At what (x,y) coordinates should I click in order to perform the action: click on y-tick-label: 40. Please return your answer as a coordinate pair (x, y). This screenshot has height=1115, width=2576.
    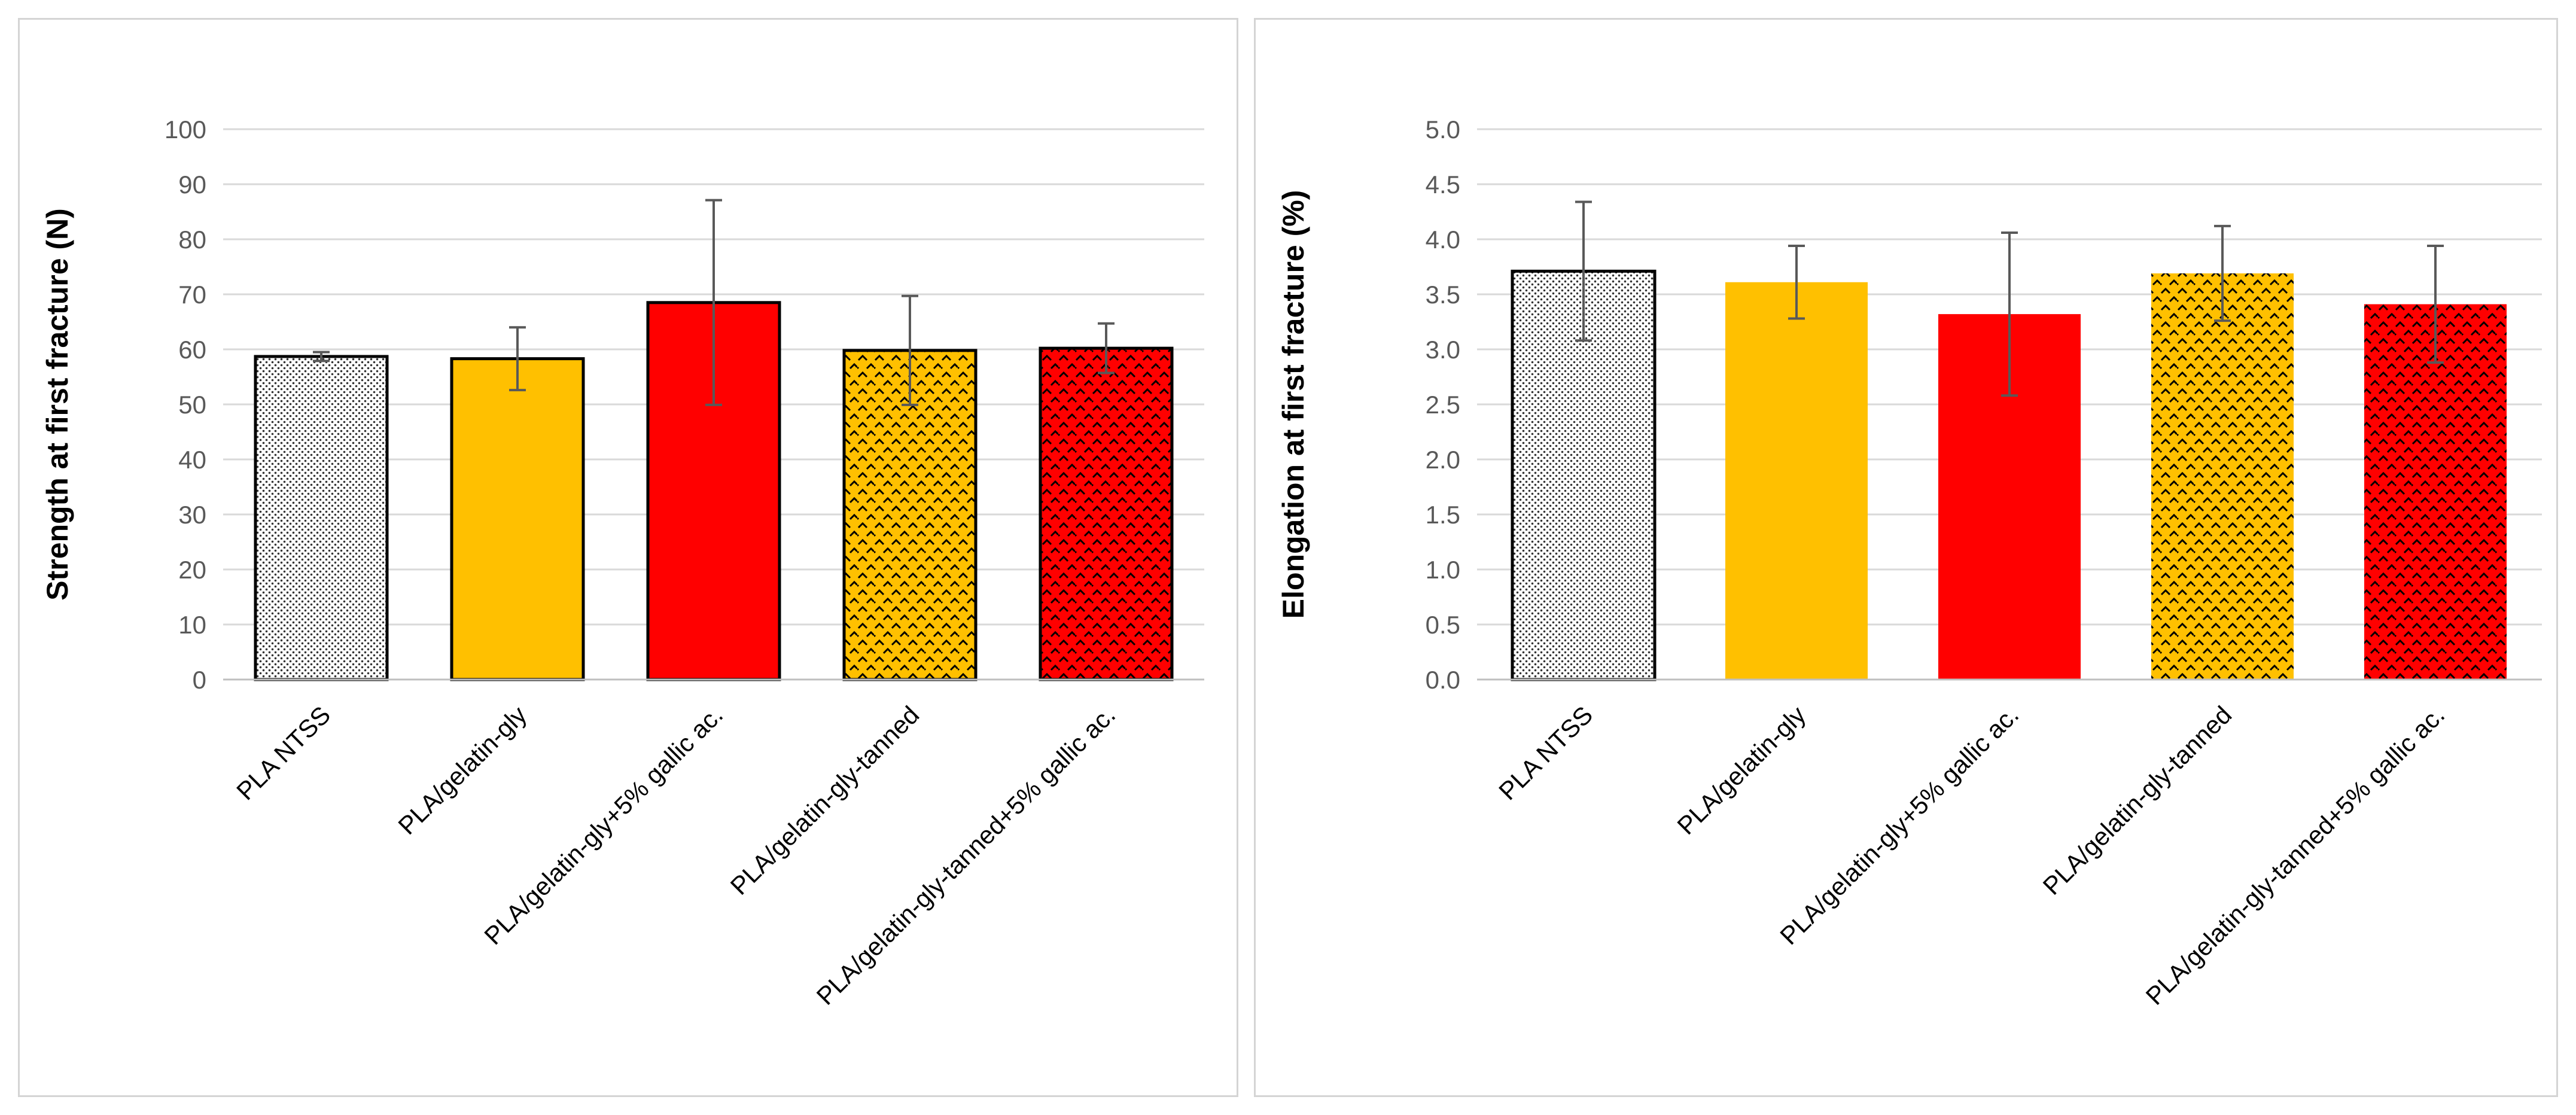
    Looking at the image, I should click on (192, 460).